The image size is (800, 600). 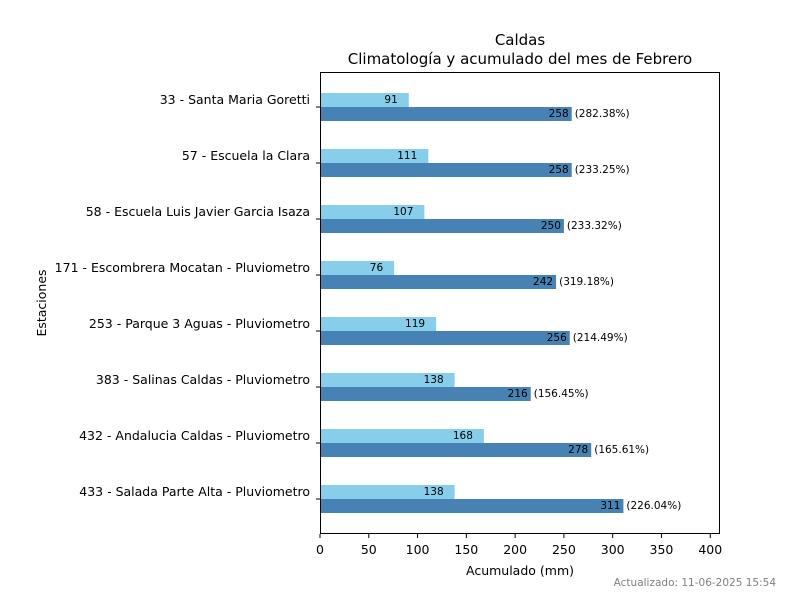 What do you see at coordinates (600, 338) in the screenshot?
I see `bar-acumulado-percent: (214.49%)` at bounding box center [600, 338].